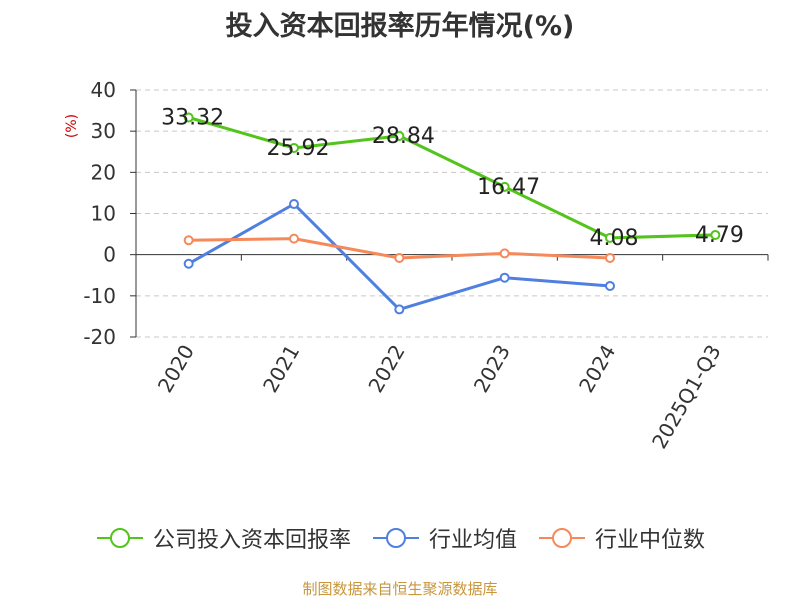 The width and height of the screenshot is (800, 600). I want to click on data-label: 4.08, so click(614, 238).